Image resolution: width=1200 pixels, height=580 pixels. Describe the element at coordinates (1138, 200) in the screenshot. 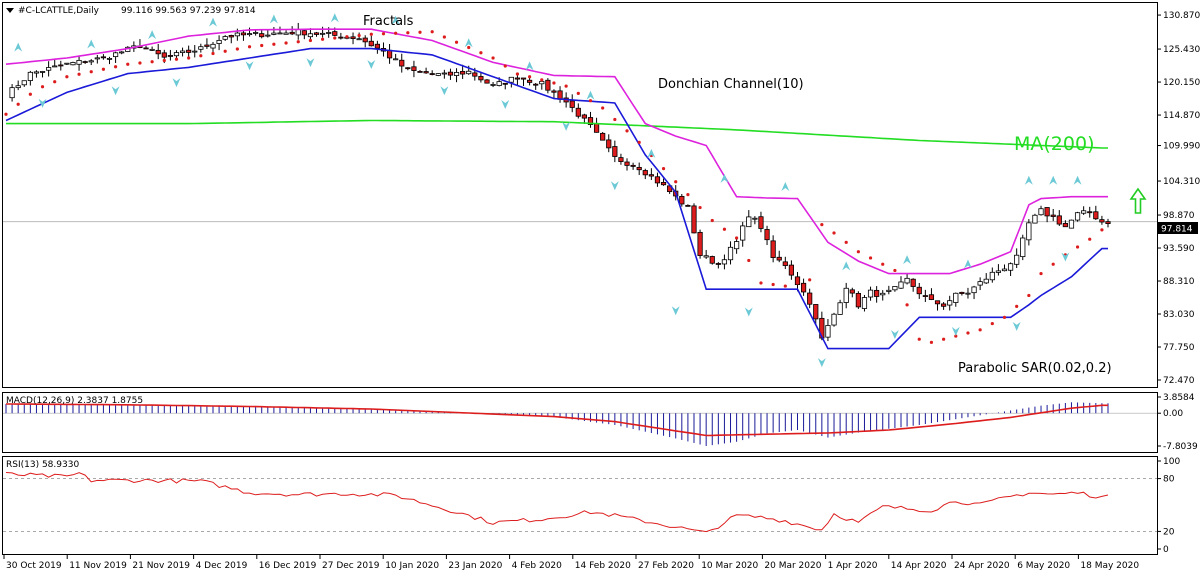

I see `up-arrow-icon` at that location.